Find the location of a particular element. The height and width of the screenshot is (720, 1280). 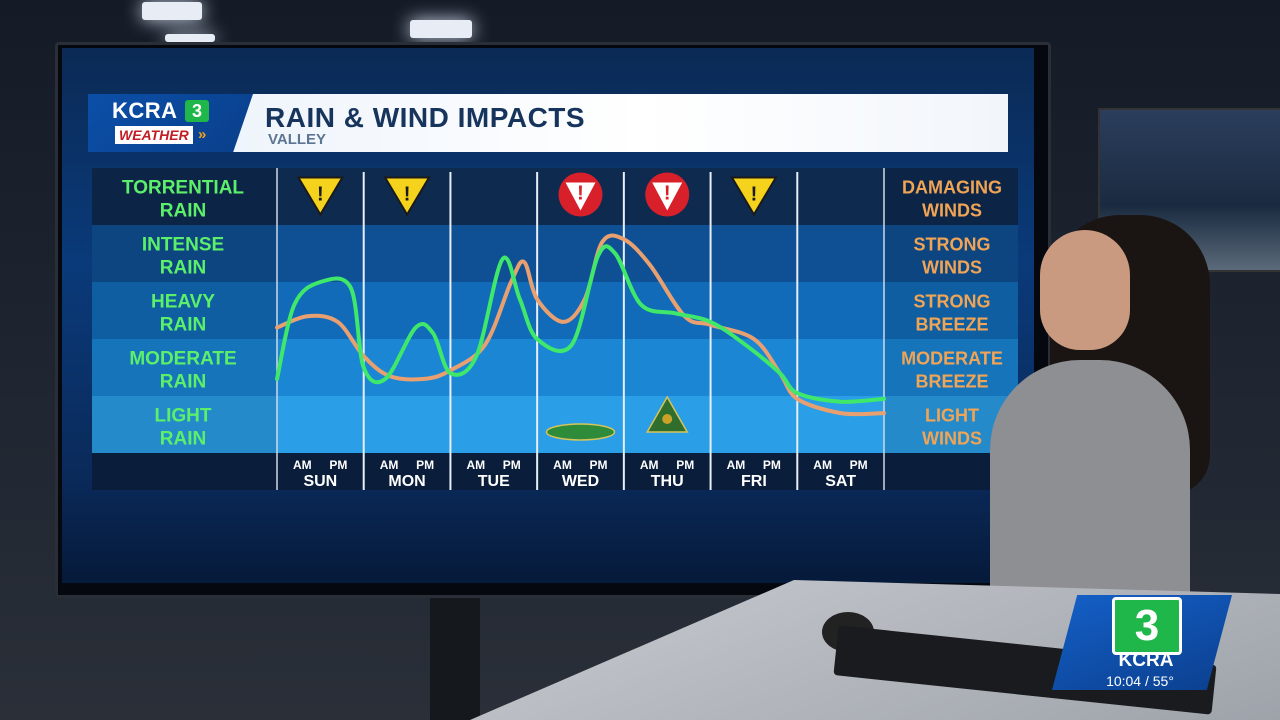

logo-number: 3 is located at coordinates (197, 111).